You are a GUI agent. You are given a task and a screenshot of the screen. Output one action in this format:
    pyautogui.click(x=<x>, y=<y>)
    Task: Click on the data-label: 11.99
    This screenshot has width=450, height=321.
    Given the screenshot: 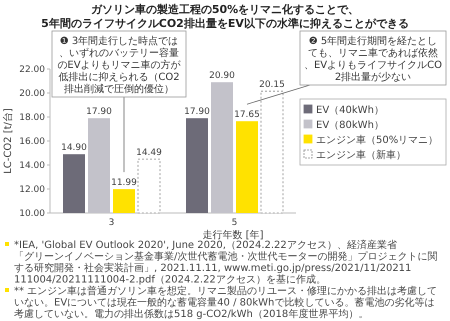 What is the action you would take?
    pyautogui.click(x=124, y=183)
    